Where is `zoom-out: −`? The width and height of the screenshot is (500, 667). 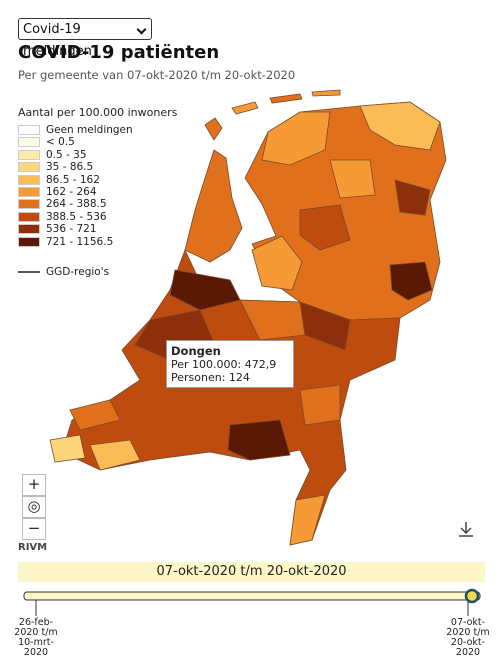
zoom-out: − is located at coordinates (34, 529).